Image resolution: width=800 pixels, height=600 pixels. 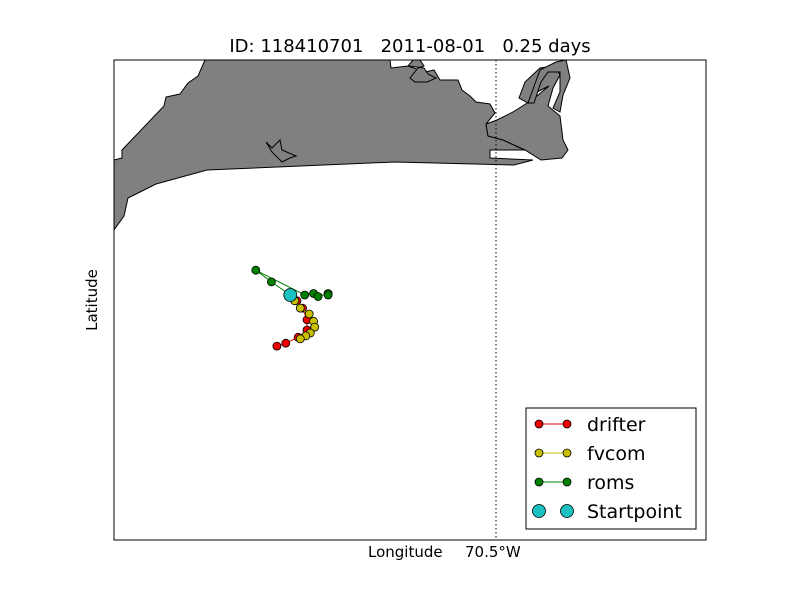 I want to click on legend-label-fvcom: fvcom, so click(x=616, y=454).